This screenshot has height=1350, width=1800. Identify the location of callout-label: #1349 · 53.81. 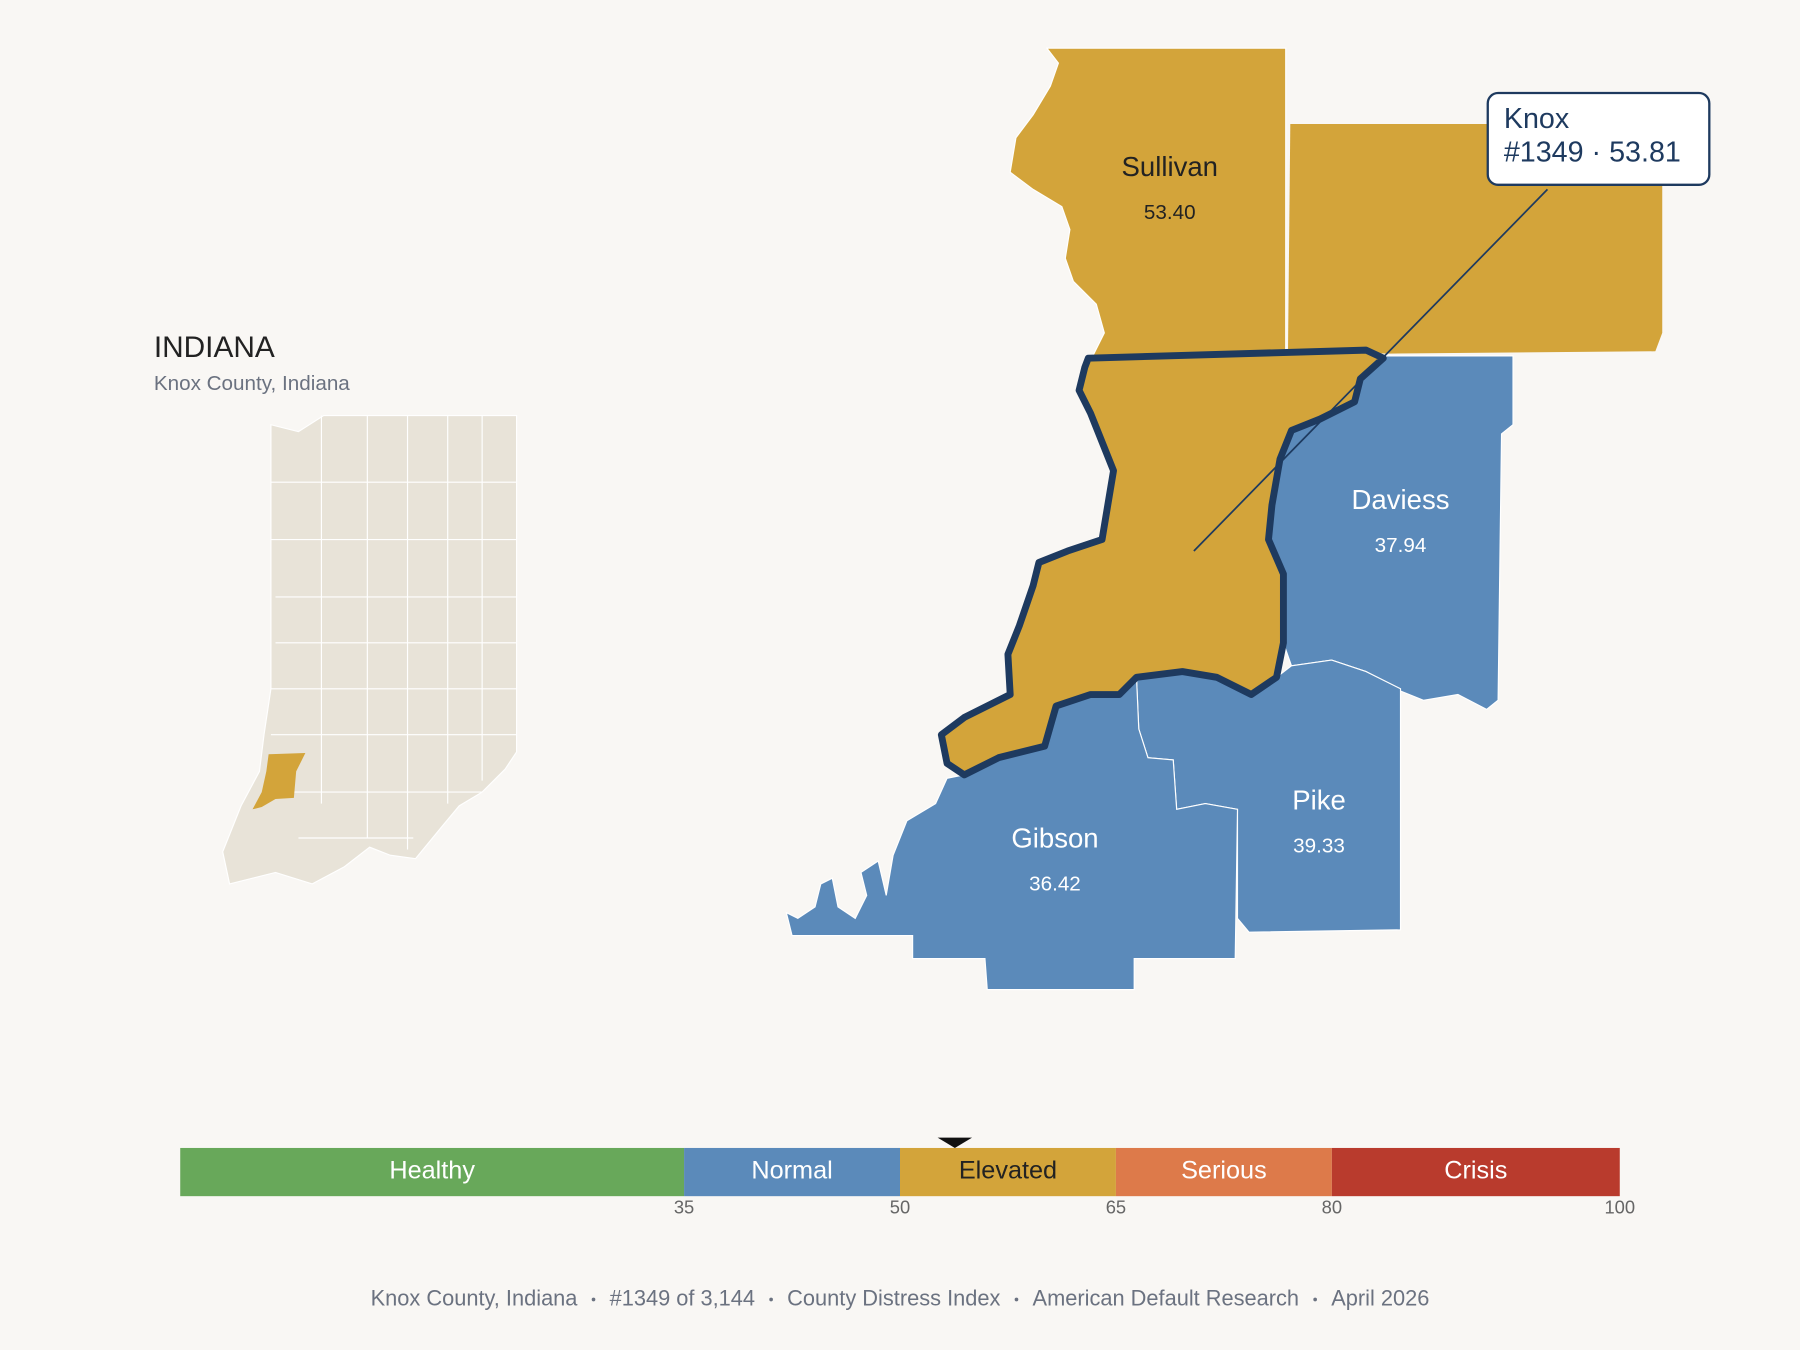
(1592, 152).